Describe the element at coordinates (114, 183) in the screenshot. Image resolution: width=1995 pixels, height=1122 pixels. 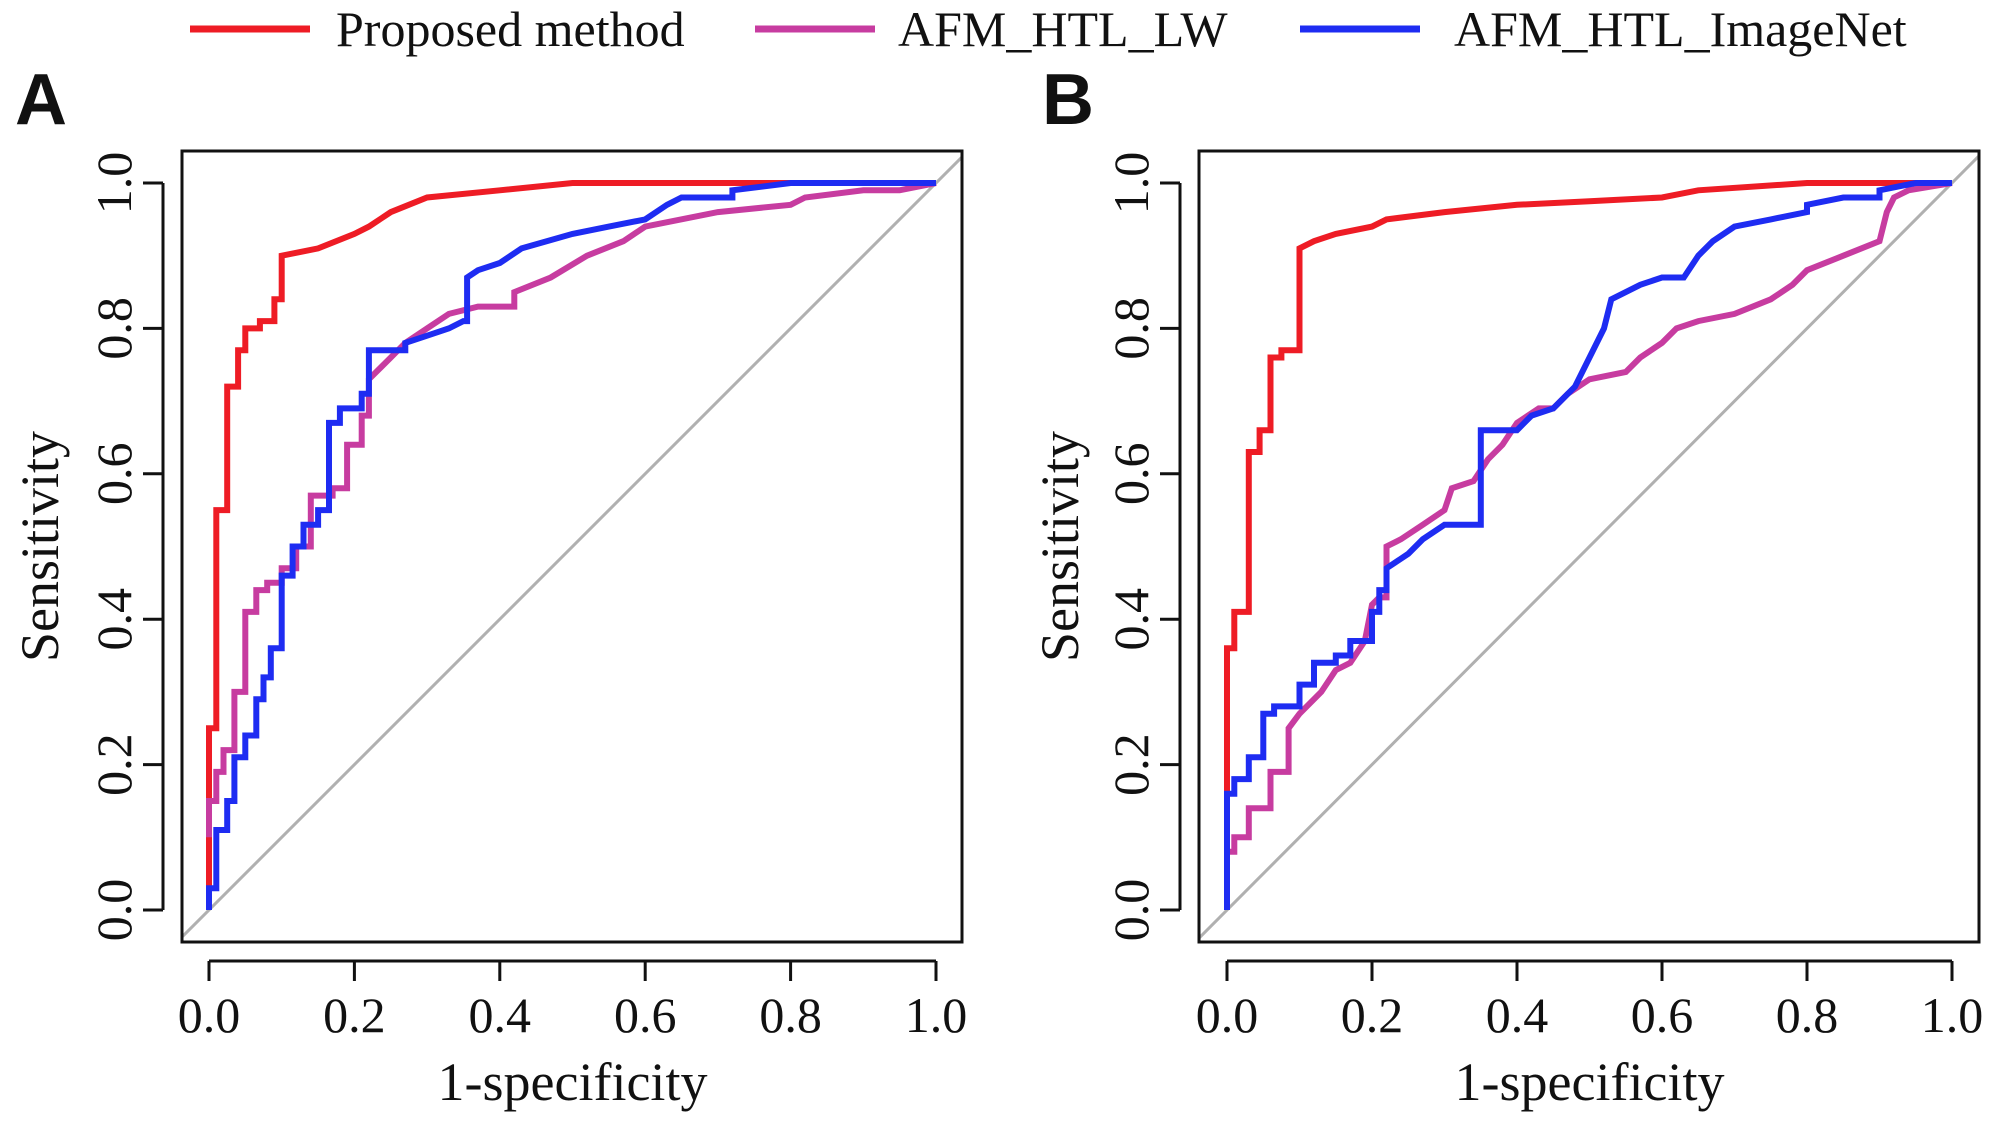
I see `y-tick-label-a: 1.0` at that location.